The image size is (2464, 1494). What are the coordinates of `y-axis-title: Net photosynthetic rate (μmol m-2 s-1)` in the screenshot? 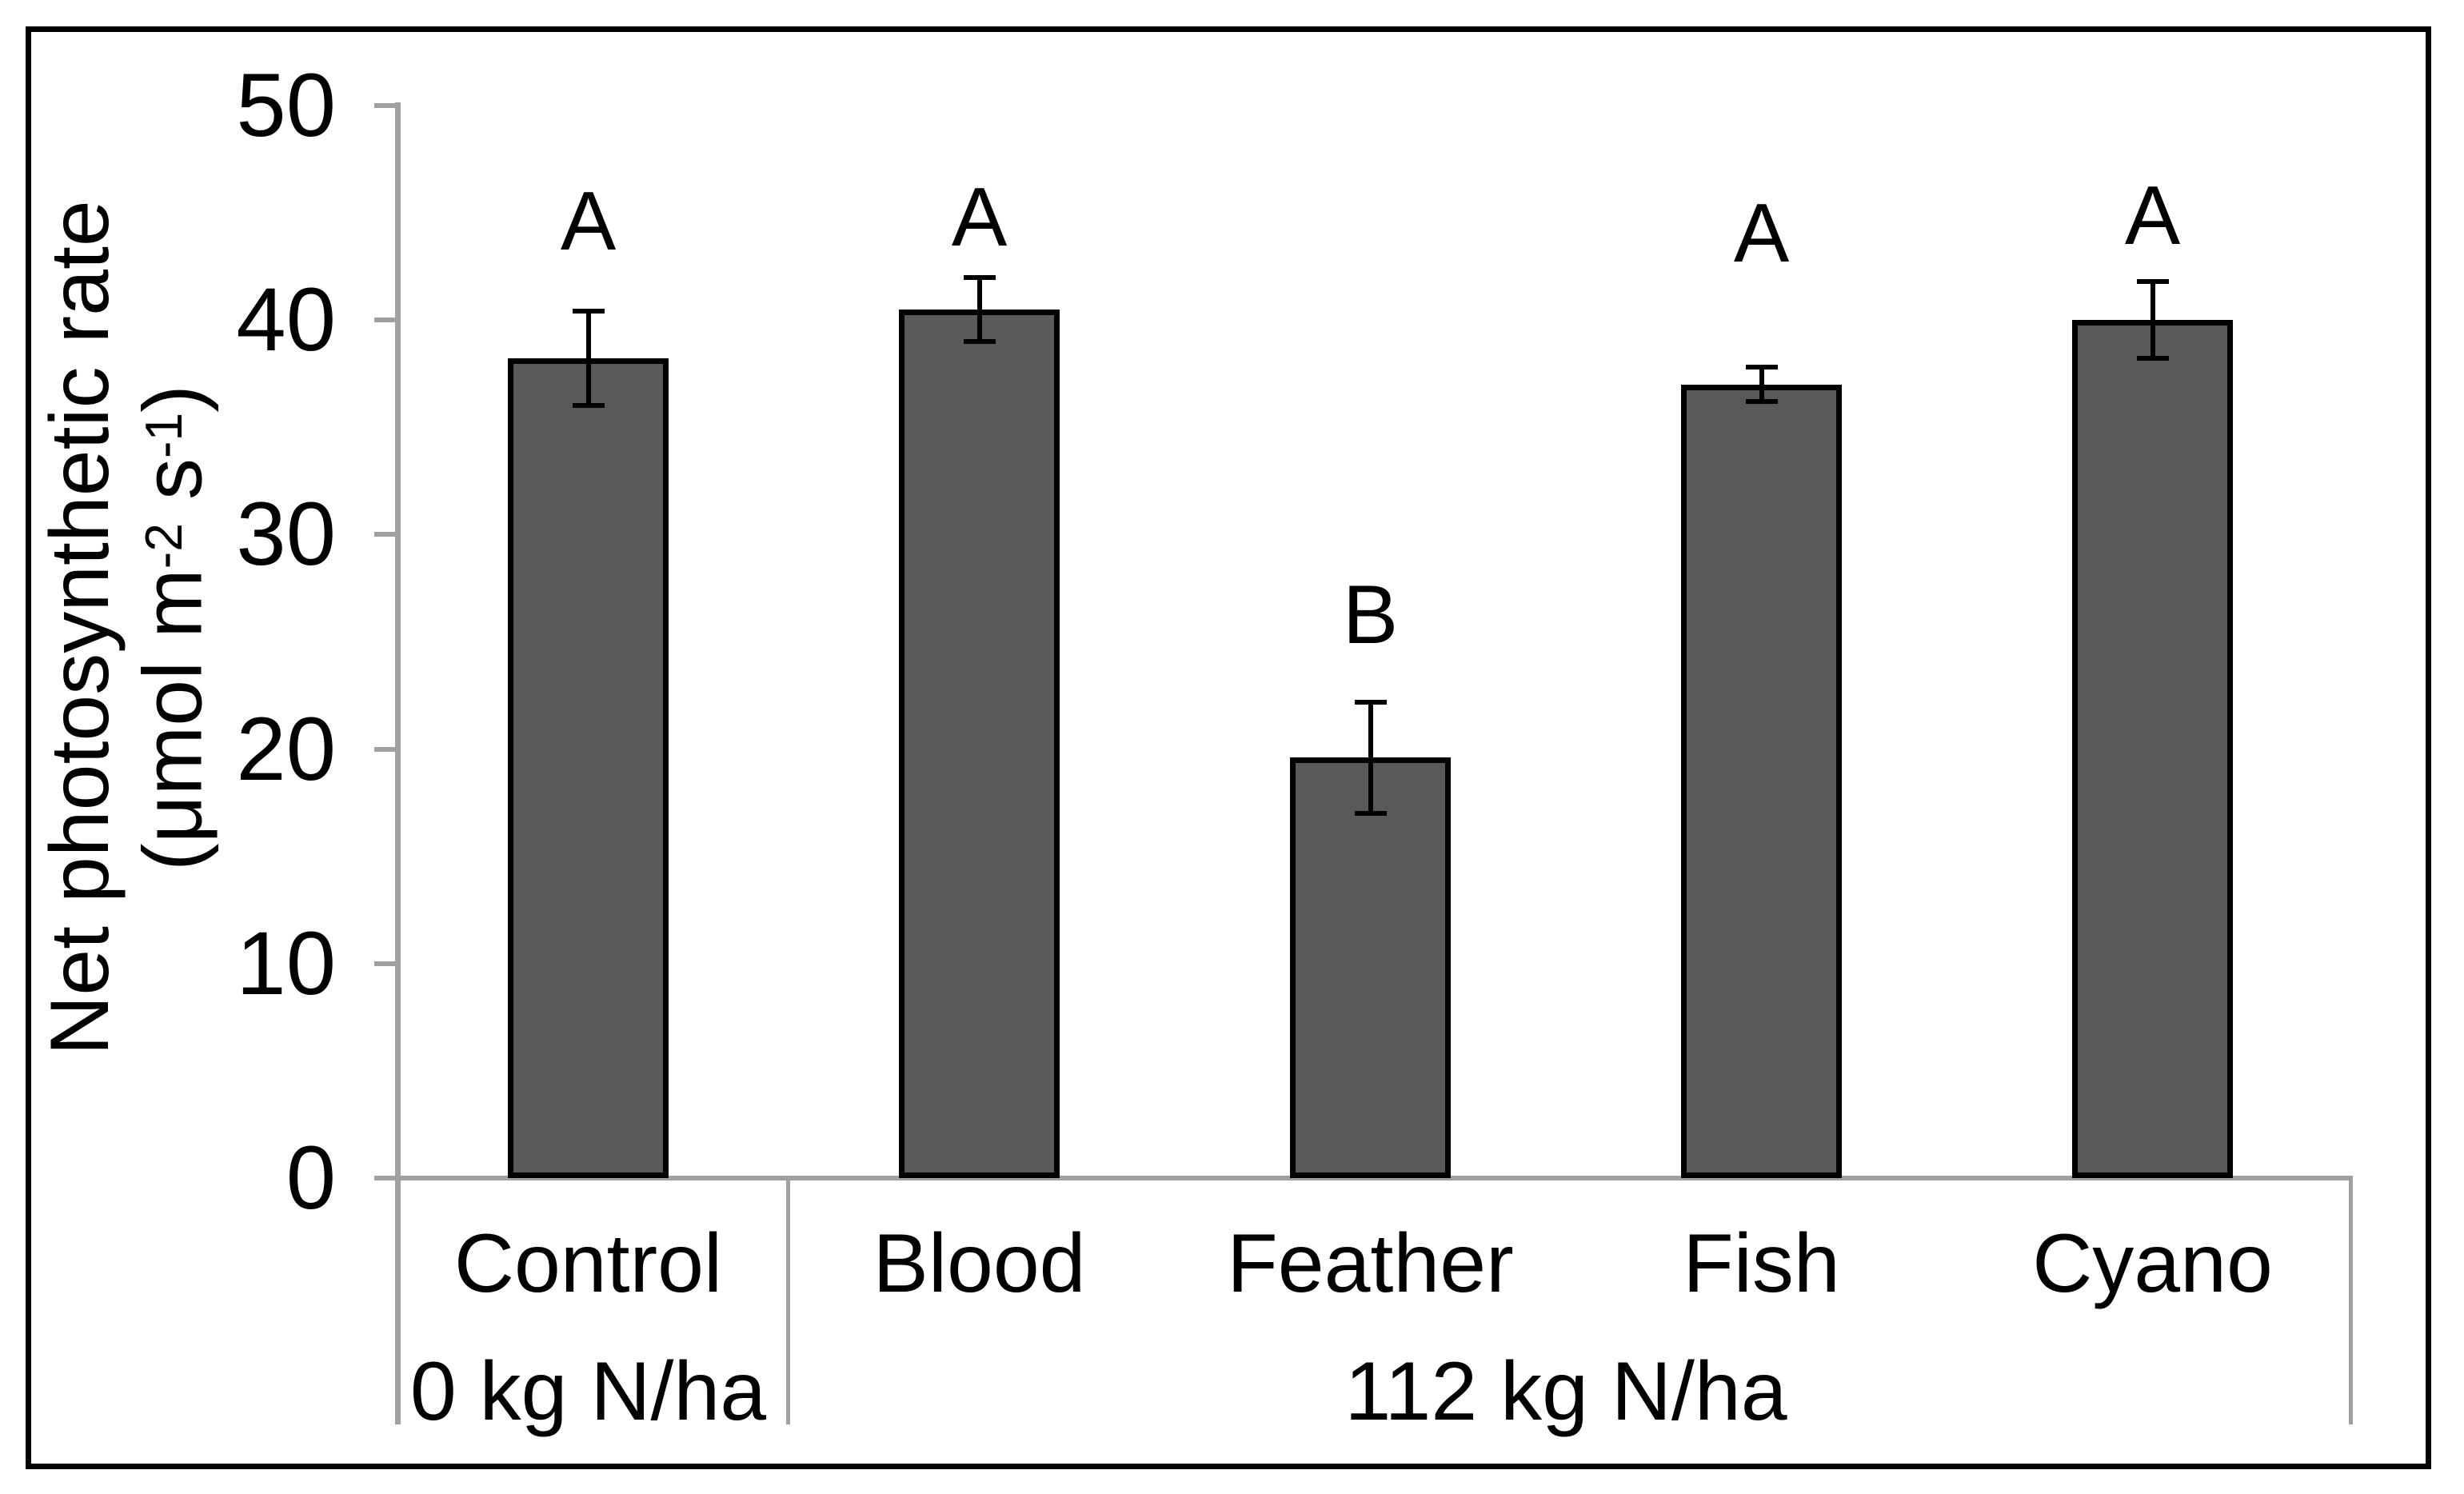 It's located at (127, 628).